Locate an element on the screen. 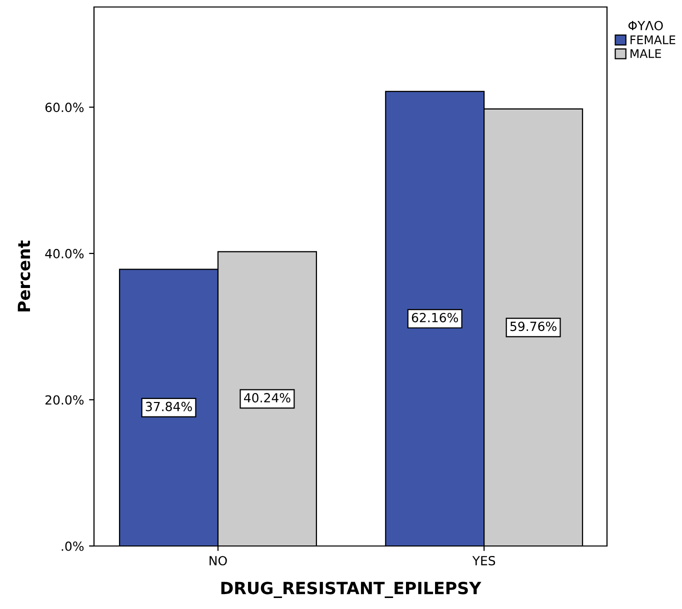  x-tick-label: NO is located at coordinates (218, 561).